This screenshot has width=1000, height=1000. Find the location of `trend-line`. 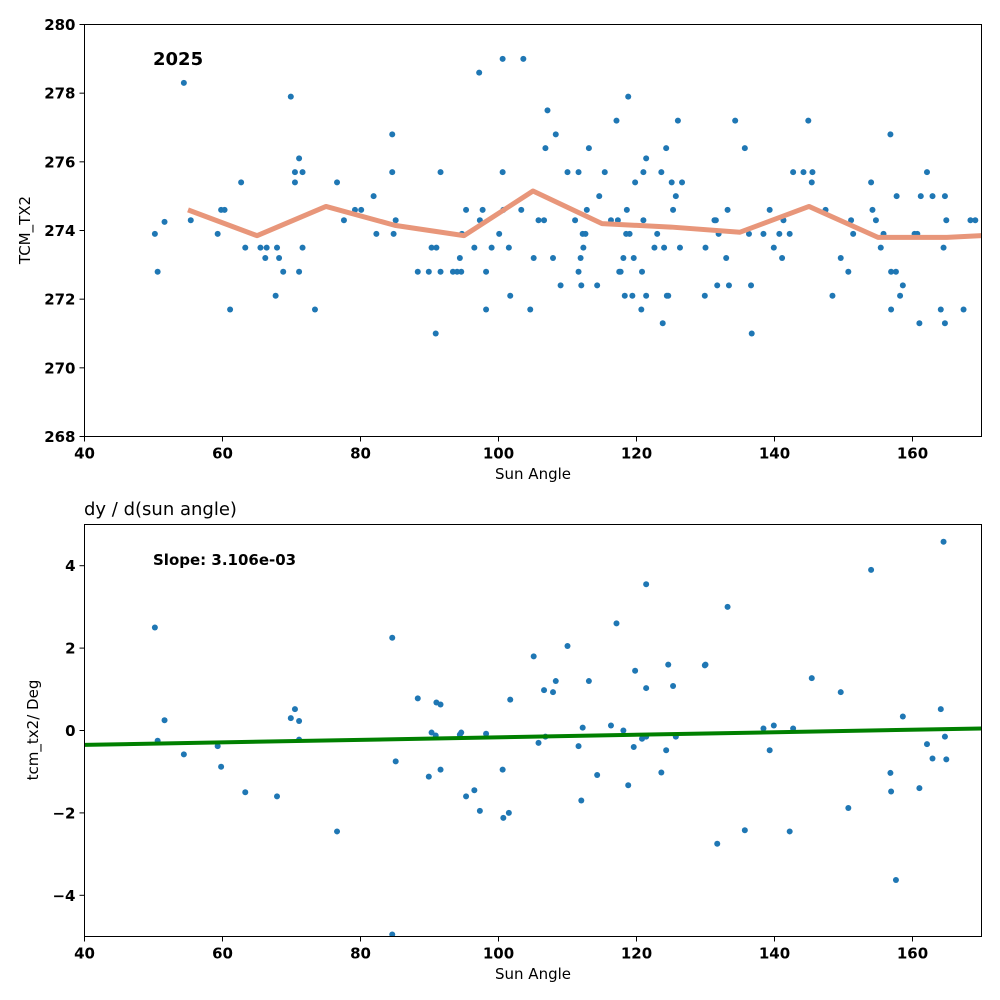

trend-line is located at coordinates (584, 214).